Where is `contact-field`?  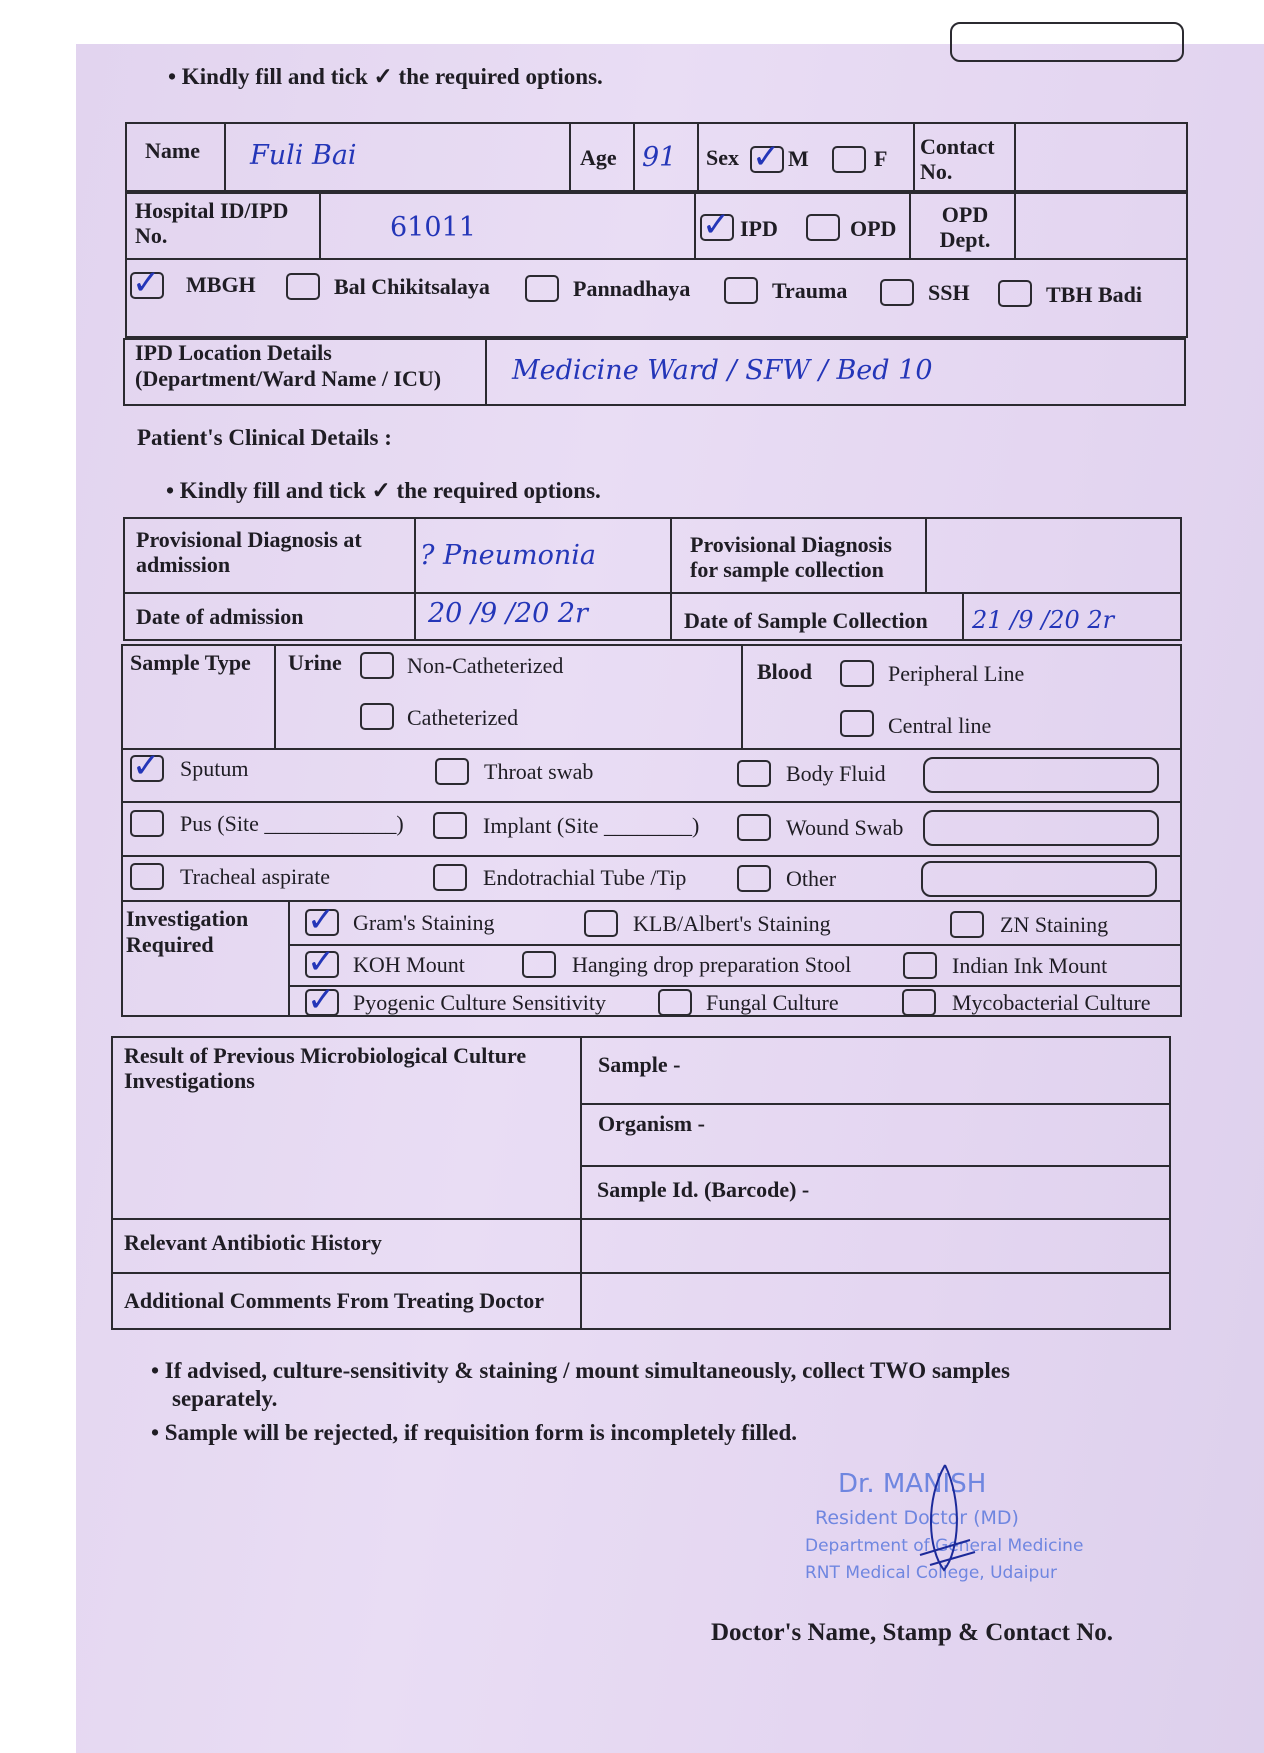 contact-field is located at coordinates (1100, 156).